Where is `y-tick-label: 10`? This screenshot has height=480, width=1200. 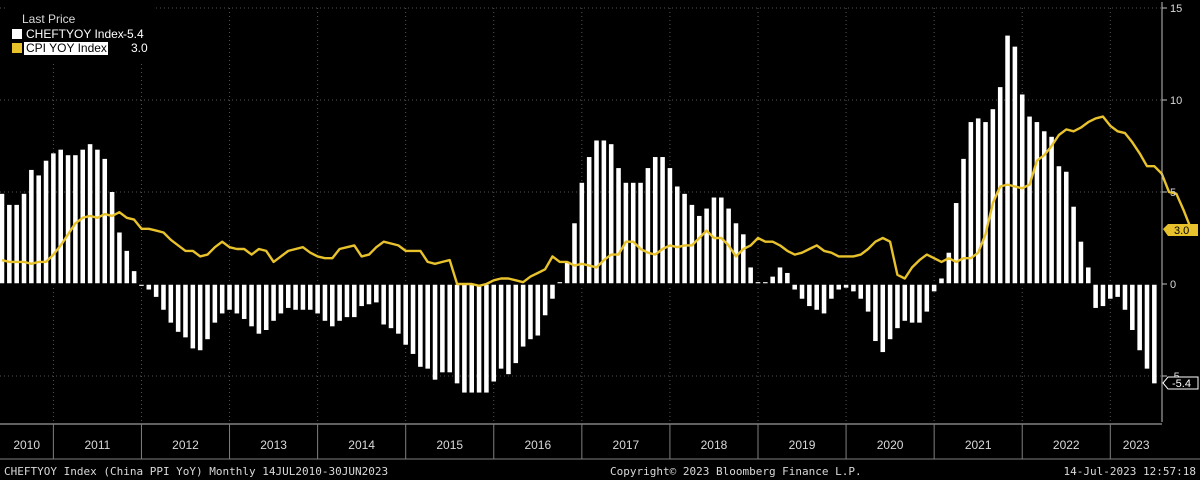
y-tick-label: 10 is located at coordinates (1176, 101).